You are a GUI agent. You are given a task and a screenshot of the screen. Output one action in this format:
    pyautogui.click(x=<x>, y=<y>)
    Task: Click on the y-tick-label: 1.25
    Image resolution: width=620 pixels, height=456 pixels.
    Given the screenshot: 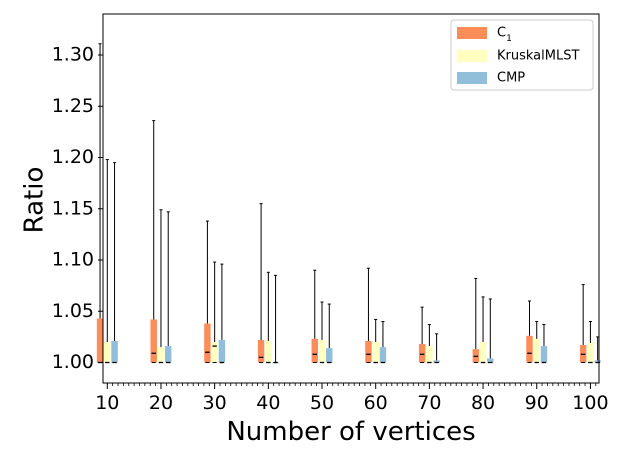 What is the action you would take?
    pyautogui.click(x=73, y=106)
    